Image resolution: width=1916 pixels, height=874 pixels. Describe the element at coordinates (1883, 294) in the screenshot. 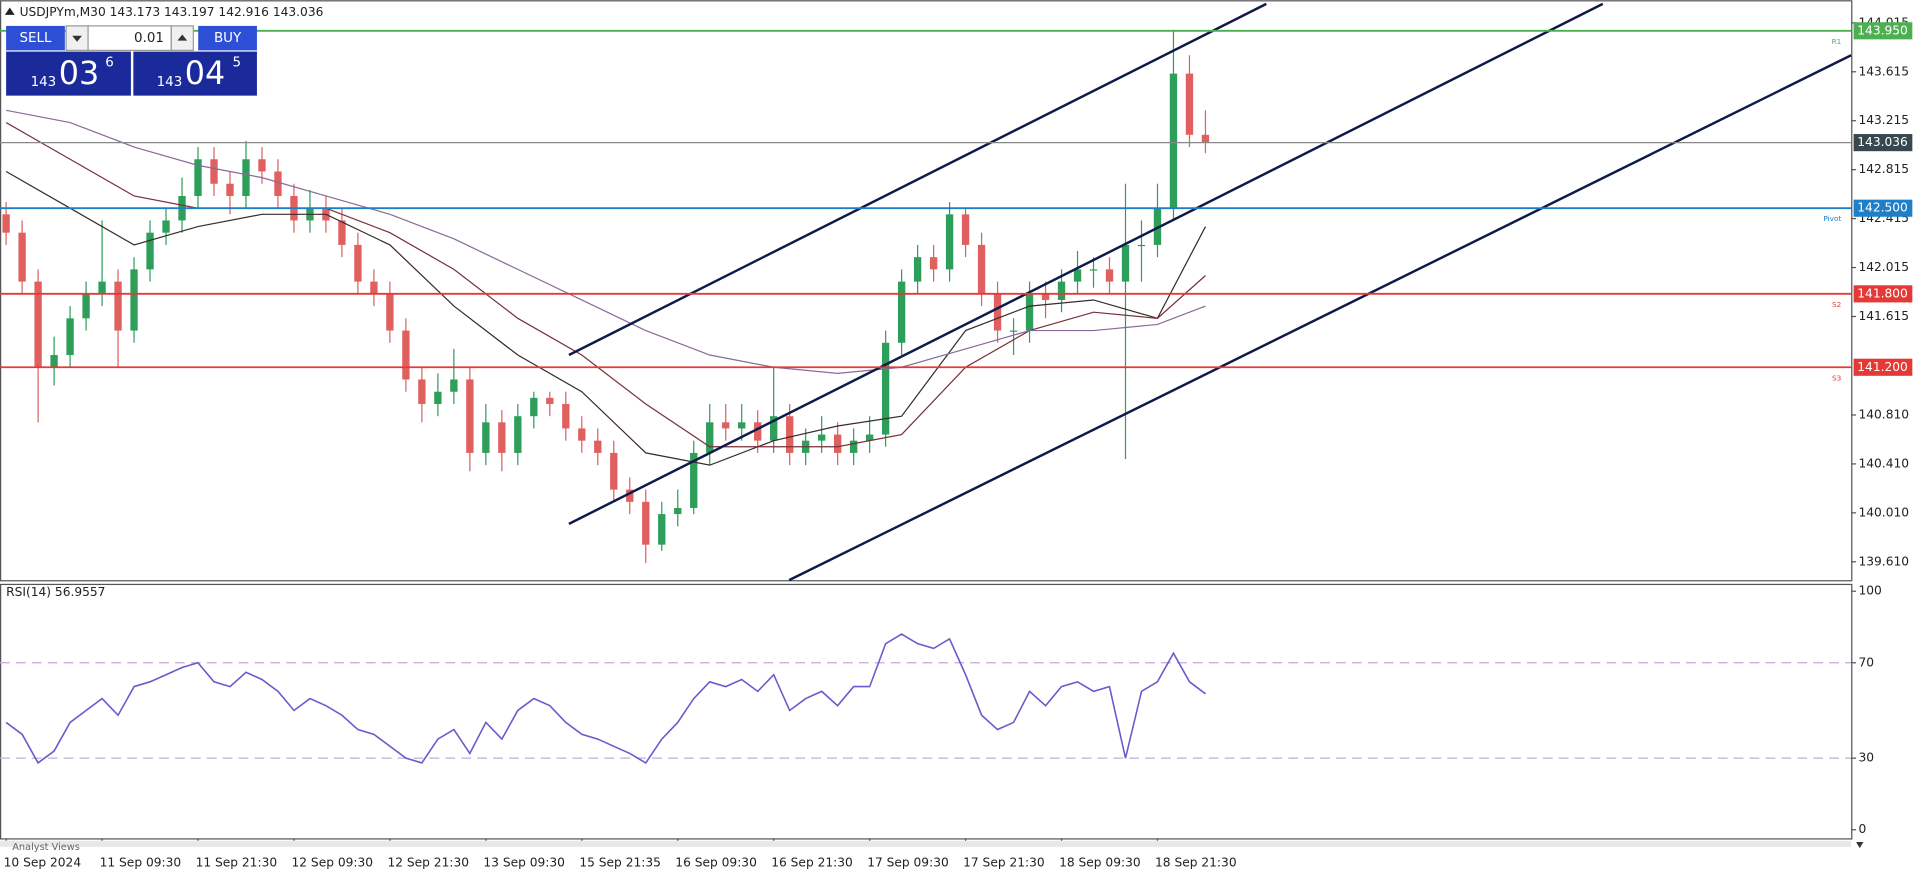

I see `level-tag` at that location.